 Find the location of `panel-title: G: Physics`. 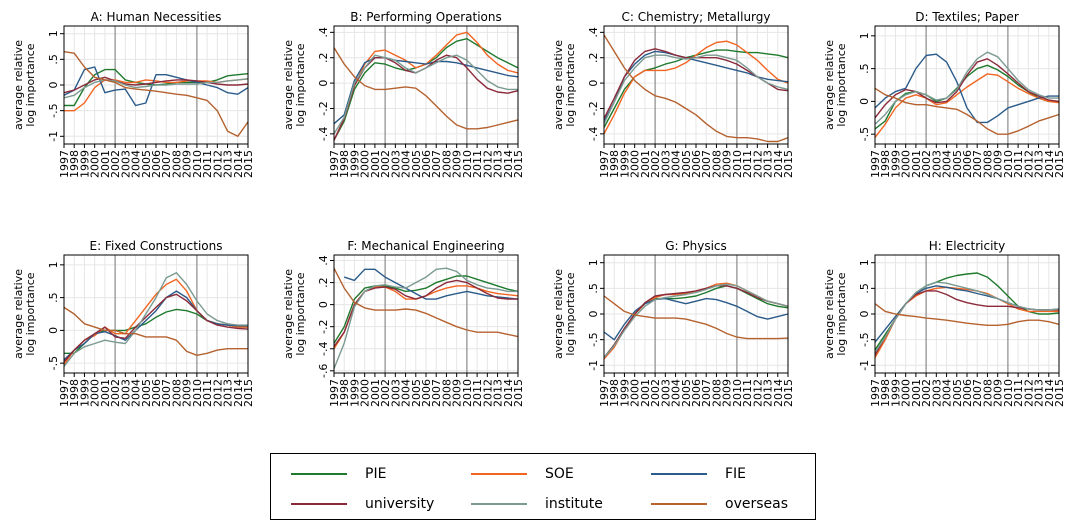

panel-title: G: Physics is located at coordinates (696, 246).